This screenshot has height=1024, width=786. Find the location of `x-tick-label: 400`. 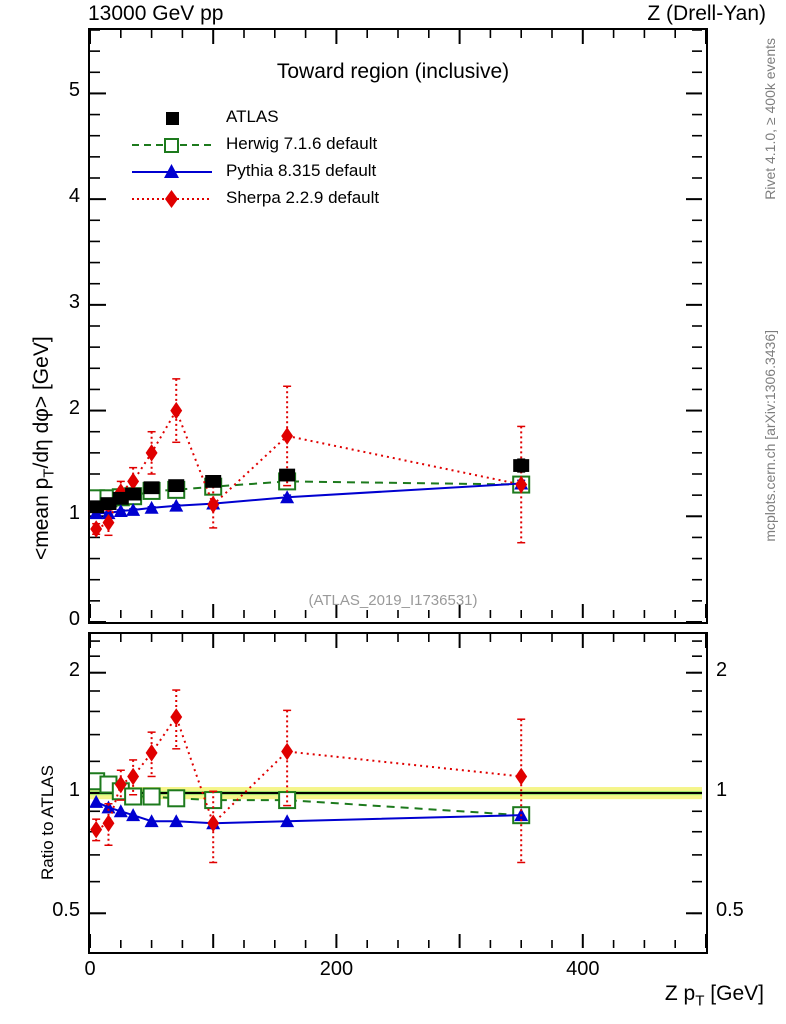

x-tick-label: 400 is located at coordinates (583, 969).